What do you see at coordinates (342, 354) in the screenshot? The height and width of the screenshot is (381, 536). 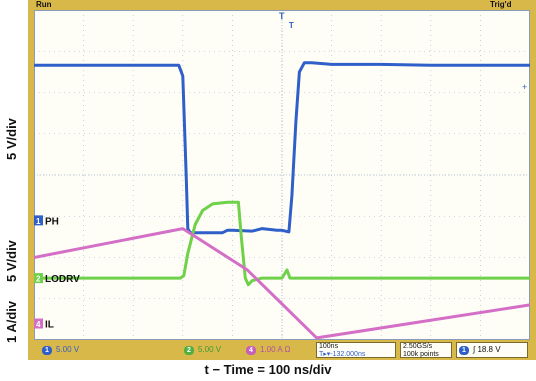 I see `trigger-delay: T▸▾-132.000ns` at bounding box center [342, 354].